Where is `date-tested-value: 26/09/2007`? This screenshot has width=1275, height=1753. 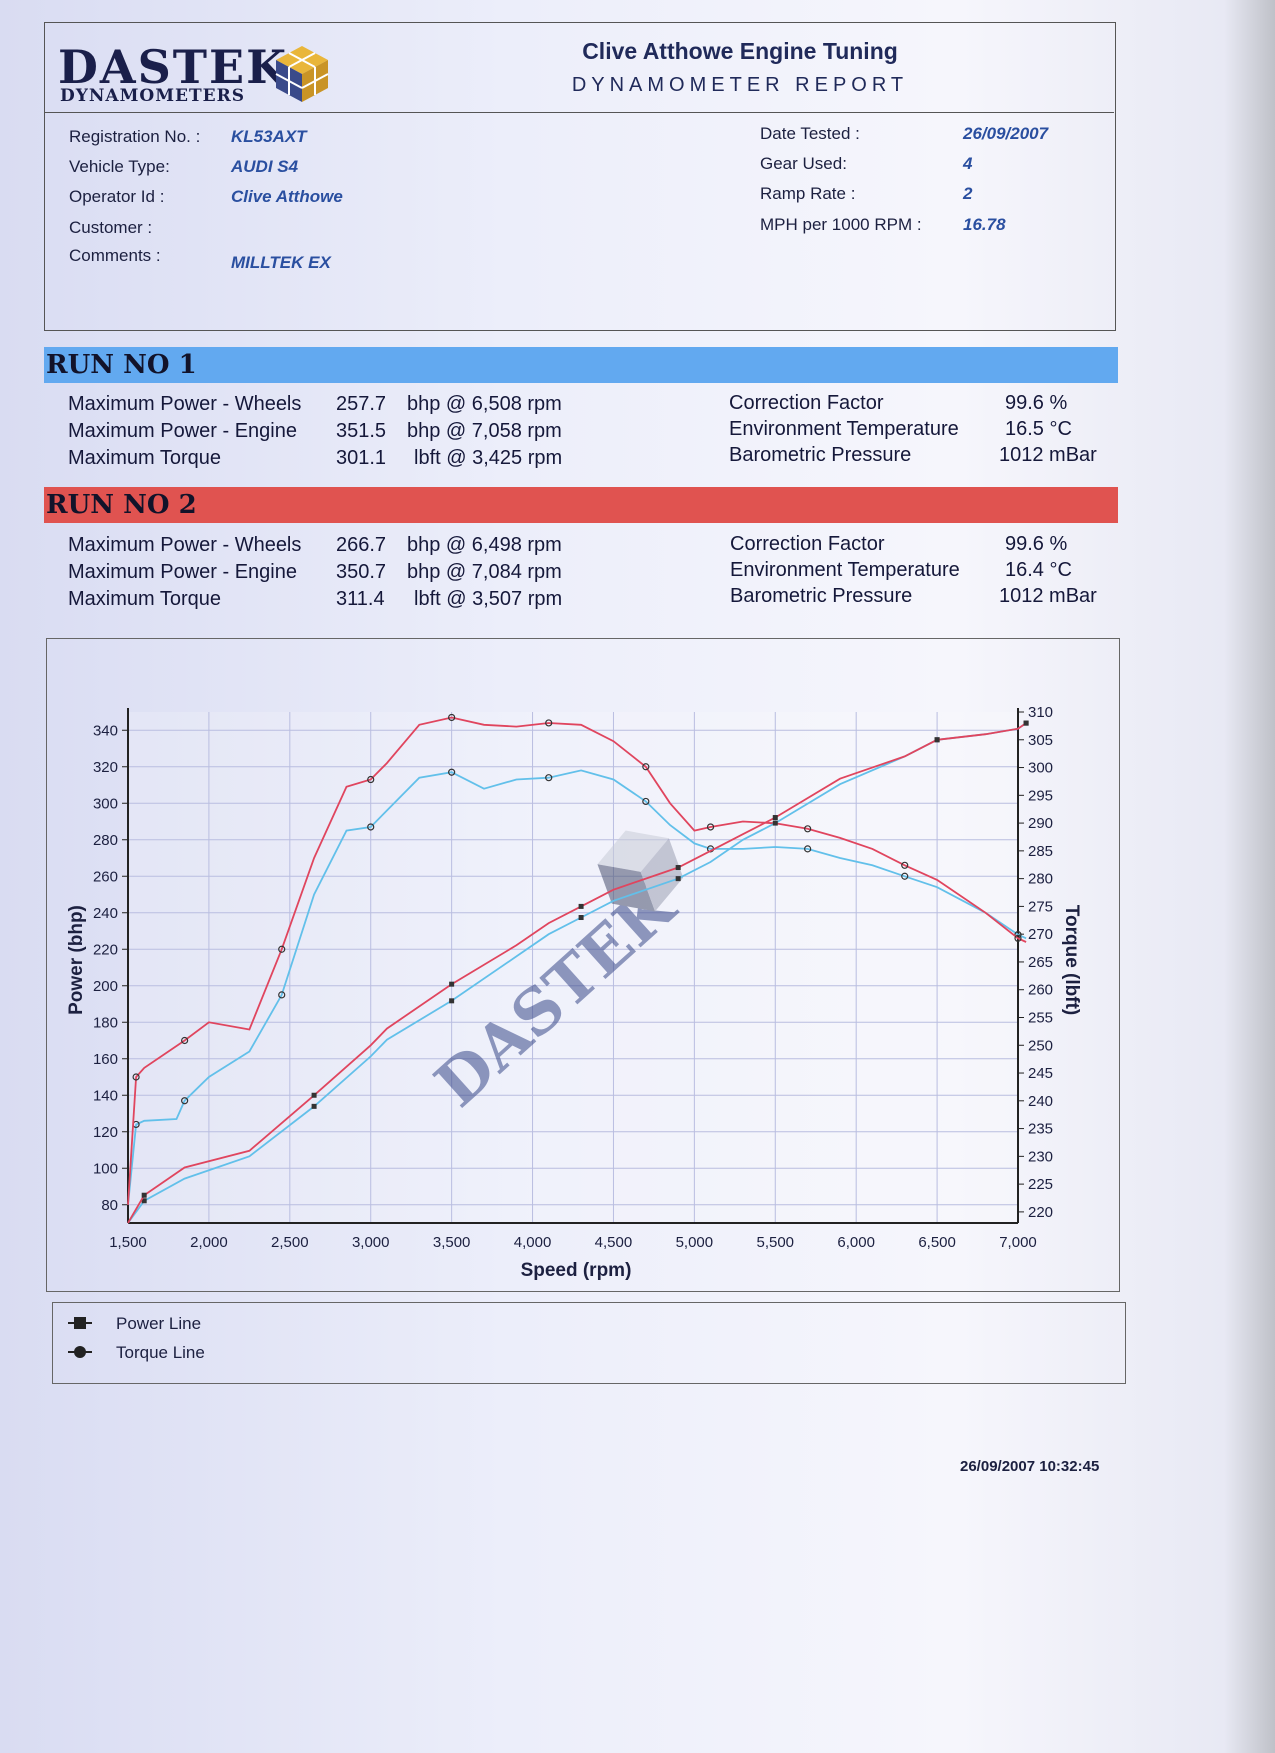 date-tested-value: 26/09/2007 is located at coordinates (1006, 133).